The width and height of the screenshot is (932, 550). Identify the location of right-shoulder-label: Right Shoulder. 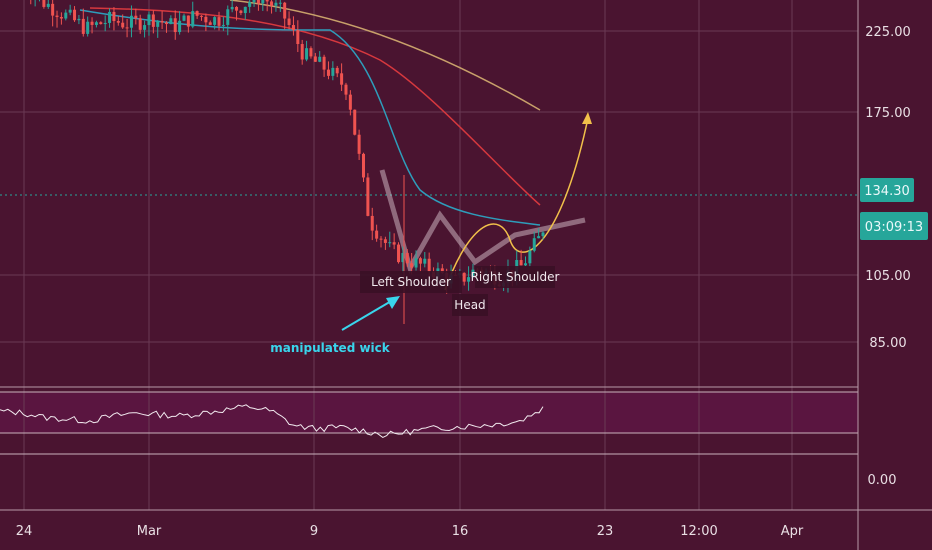
(515, 277).